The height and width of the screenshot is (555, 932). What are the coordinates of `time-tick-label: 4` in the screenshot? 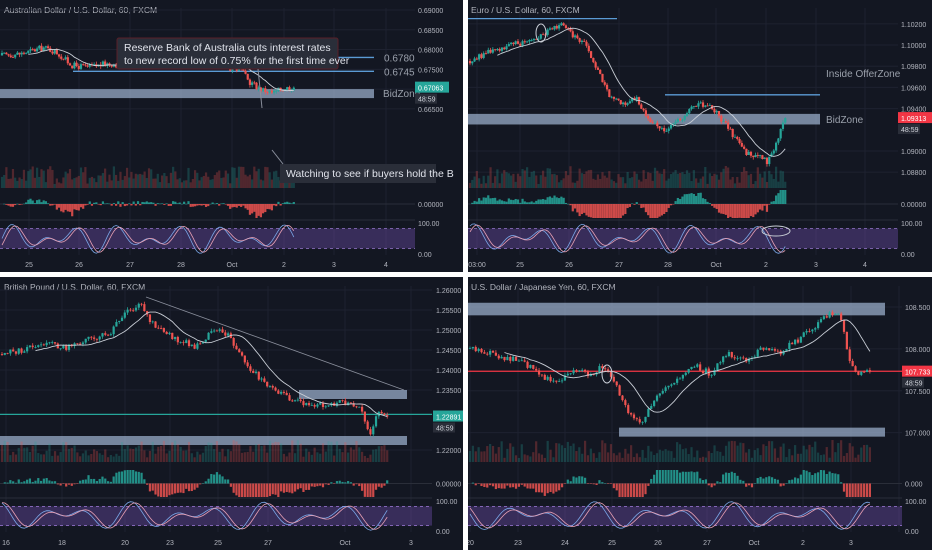 It's located at (386, 265).